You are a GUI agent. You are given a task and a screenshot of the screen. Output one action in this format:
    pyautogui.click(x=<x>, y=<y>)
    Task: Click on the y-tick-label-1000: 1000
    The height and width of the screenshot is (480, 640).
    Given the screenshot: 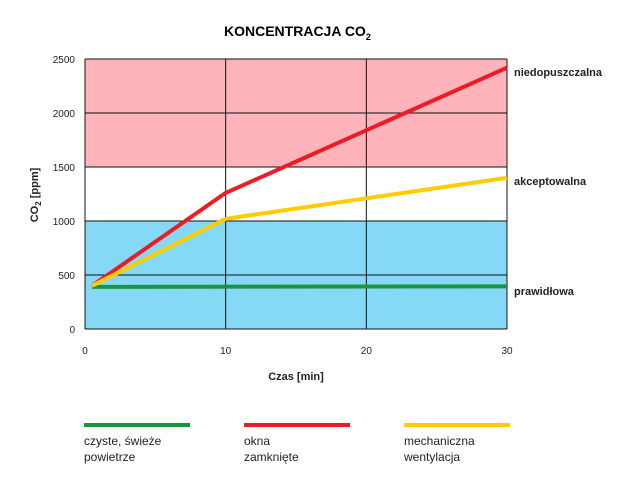 What is the action you would take?
    pyautogui.click(x=64, y=222)
    